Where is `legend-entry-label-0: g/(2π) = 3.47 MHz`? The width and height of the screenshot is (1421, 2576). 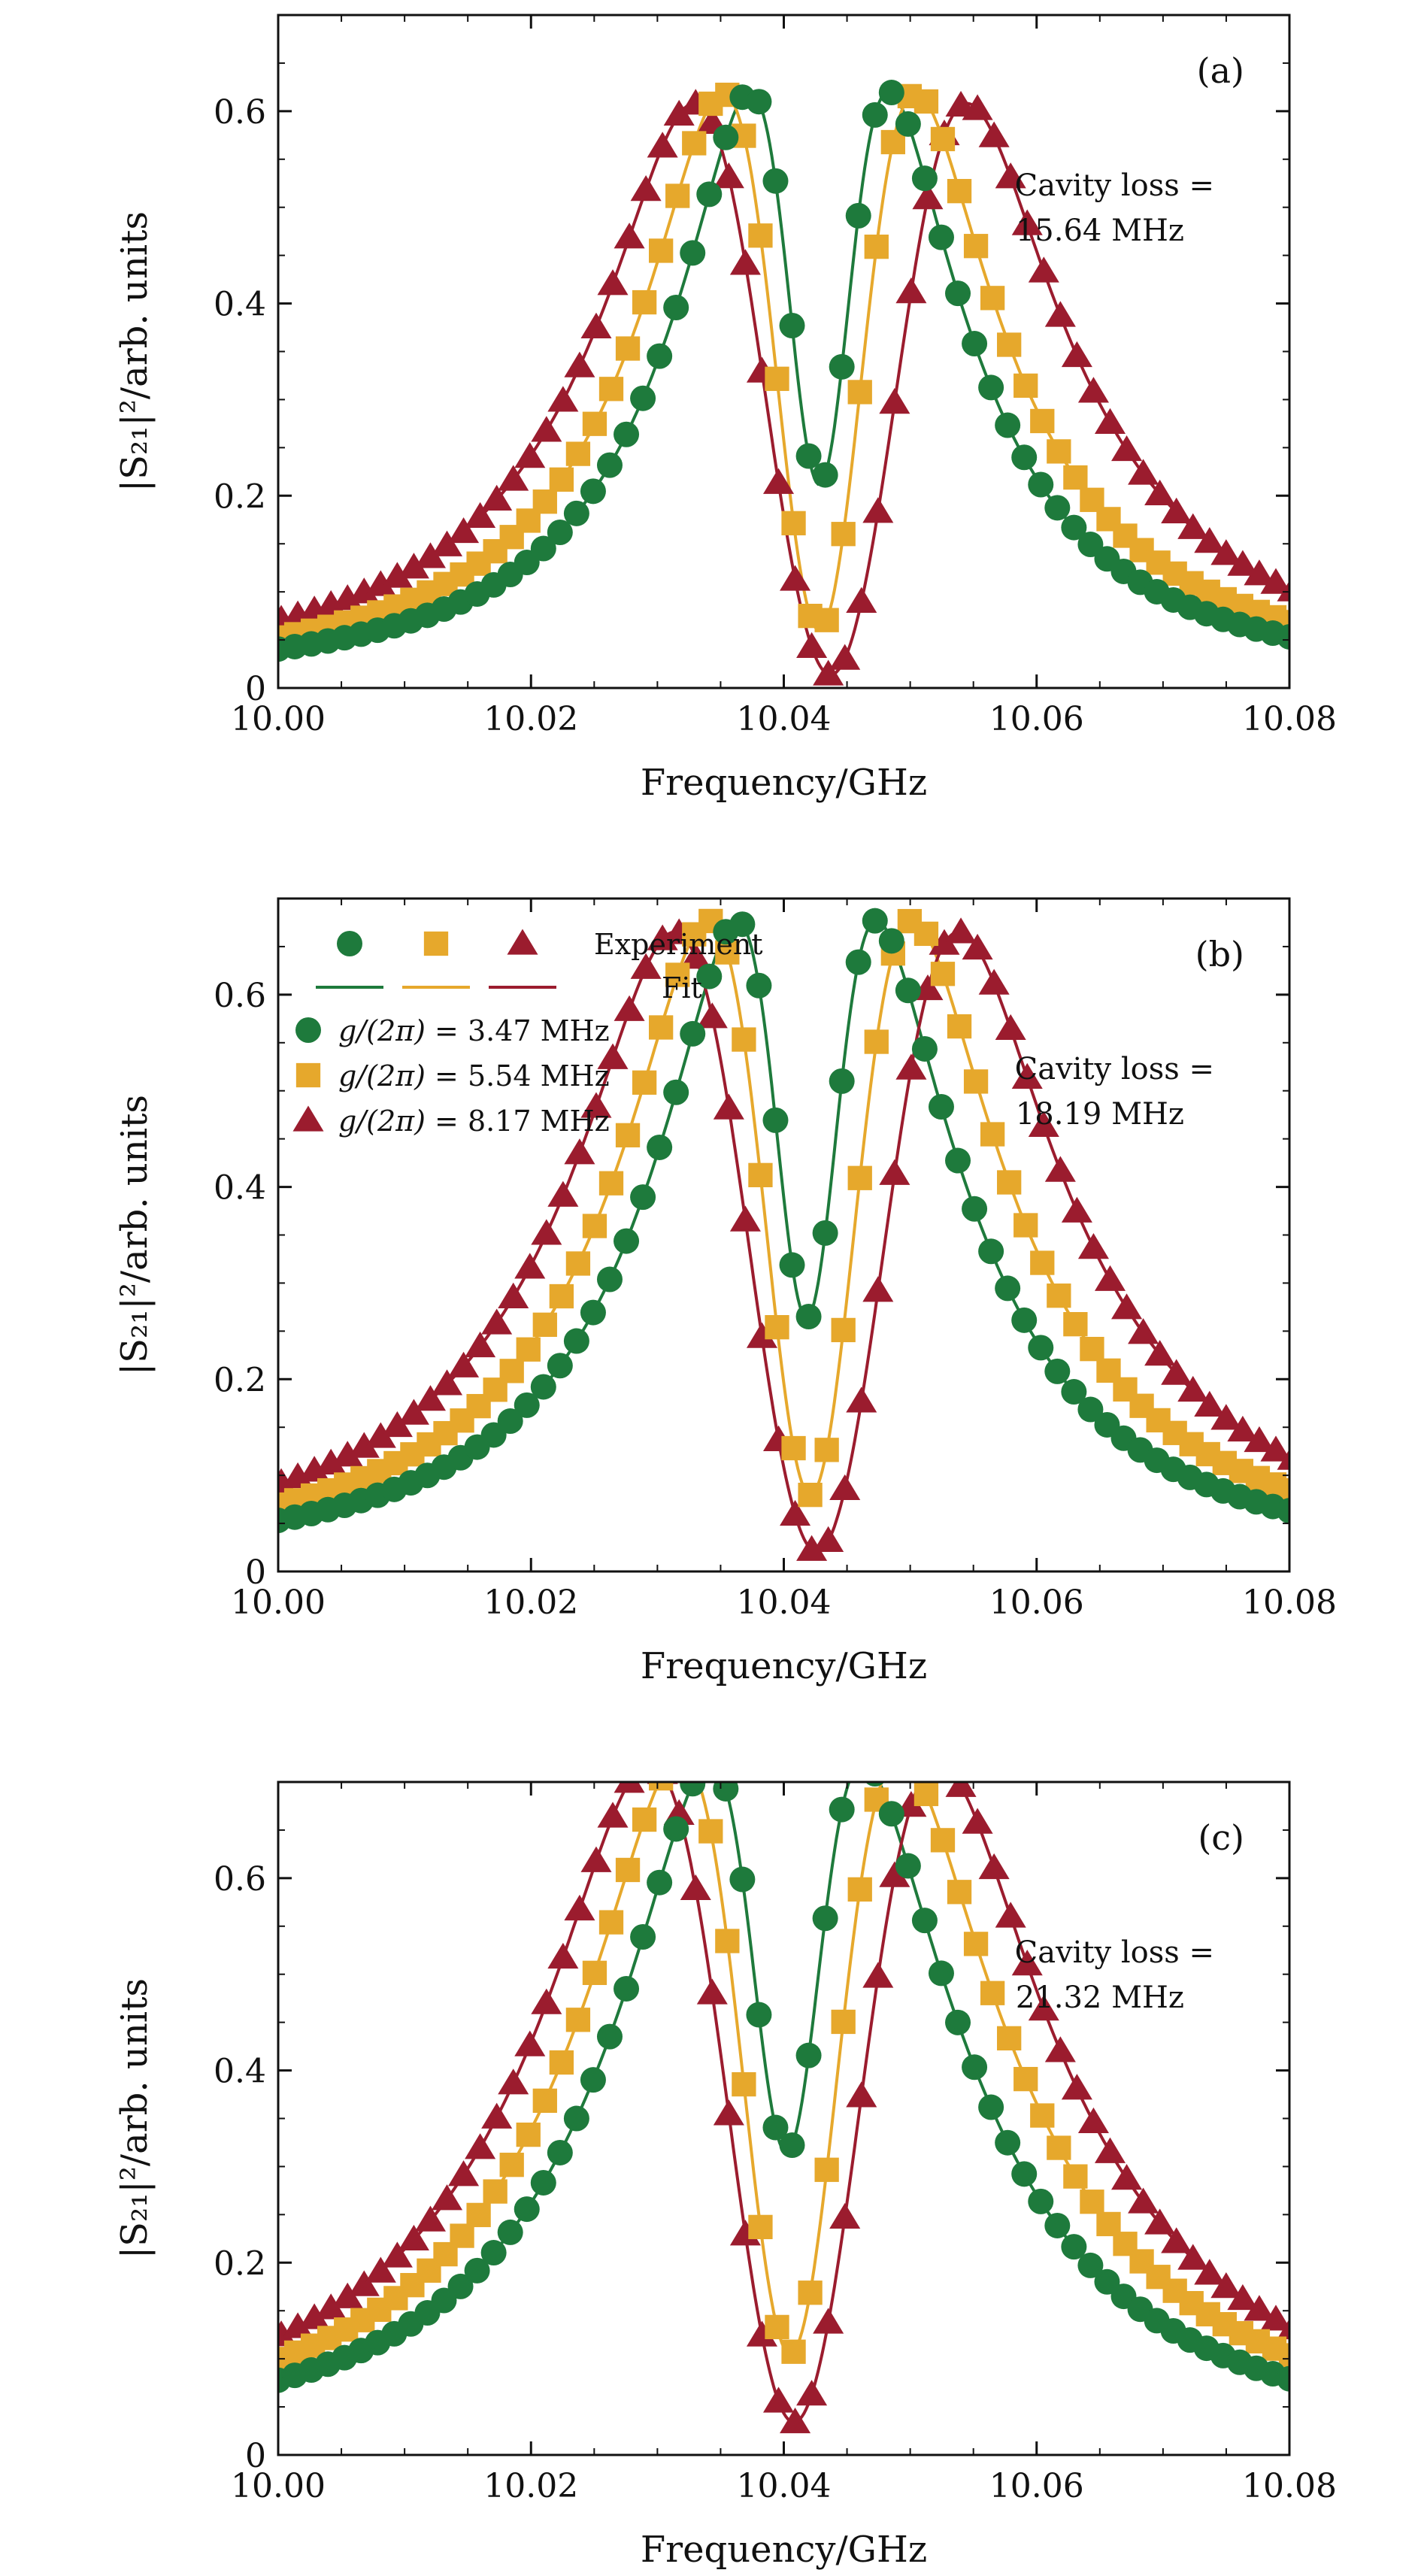 legend-entry-label-0: g/(2π) = 3.47 MHz is located at coordinates (474, 1030).